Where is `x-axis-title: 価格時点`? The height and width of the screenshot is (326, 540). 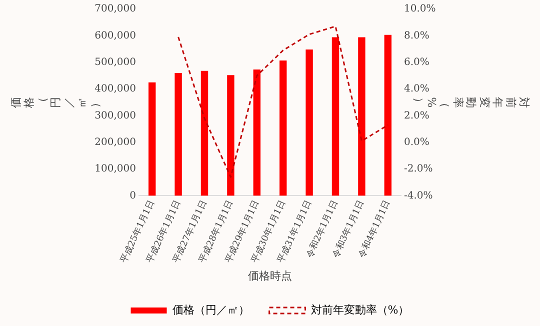 x-axis-title: 価格時点 is located at coordinates (270, 275).